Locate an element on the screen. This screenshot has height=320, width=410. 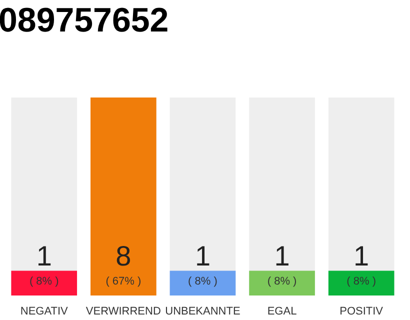
data-label: 8 is located at coordinates (124, 256).